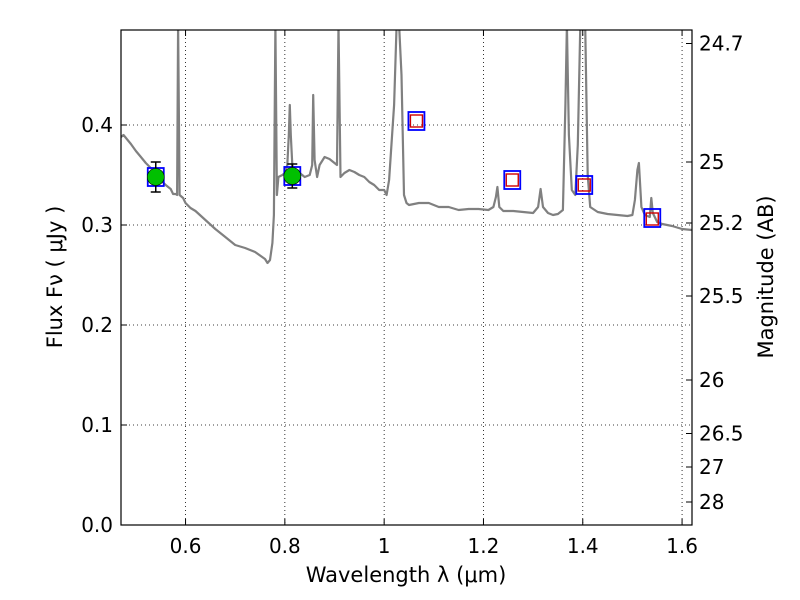  Describe the element at coordinates (682, 546) in the screenshot. I see `x-tick-label: 1.6` at that location.